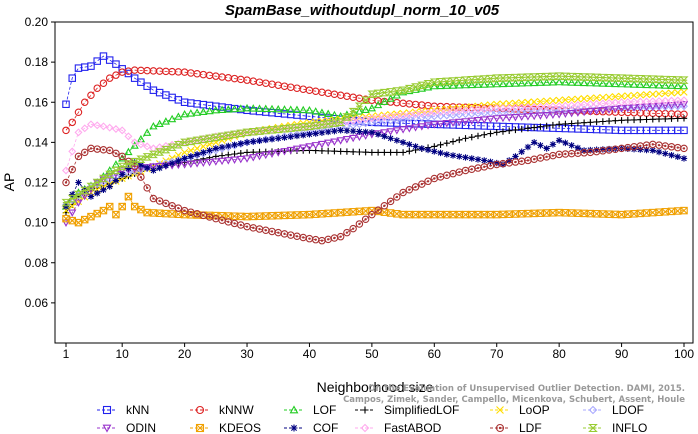 Image resolution: width=698 pixels, height=434 pixels. What do you see at coordinates (310, 410) in the screenshot?
I see `legend-item-lof: LOF` at bounding box center [310, 410].